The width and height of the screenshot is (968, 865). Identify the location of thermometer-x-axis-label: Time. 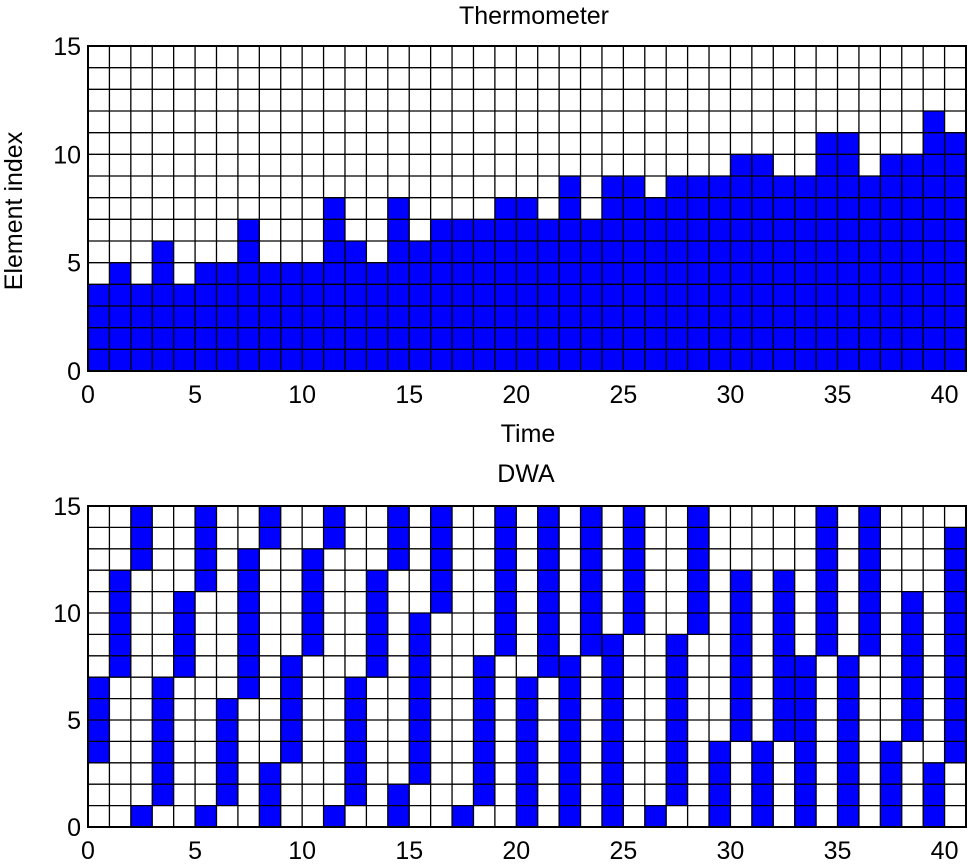
(528, 434).